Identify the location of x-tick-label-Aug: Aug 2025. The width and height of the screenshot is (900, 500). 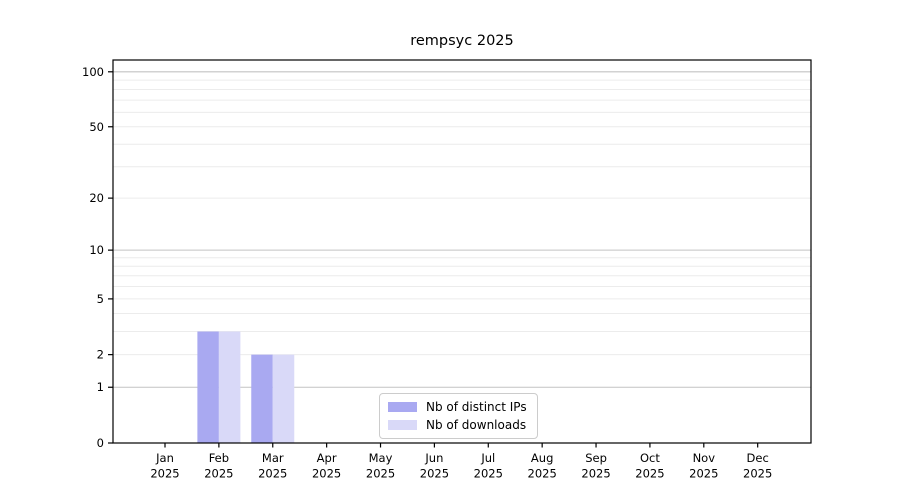
(542, 466).